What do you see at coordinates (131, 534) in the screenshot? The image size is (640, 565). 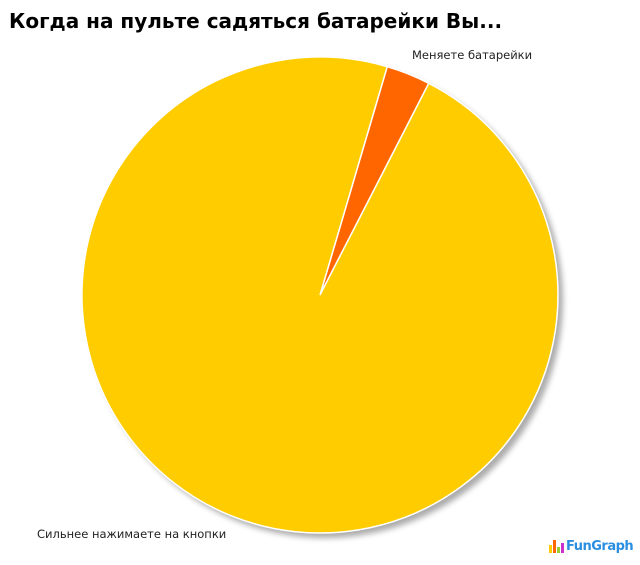 I see `slice-label-1: Сильнее нажимаете на кнопки` at bounding box center [131, 534].